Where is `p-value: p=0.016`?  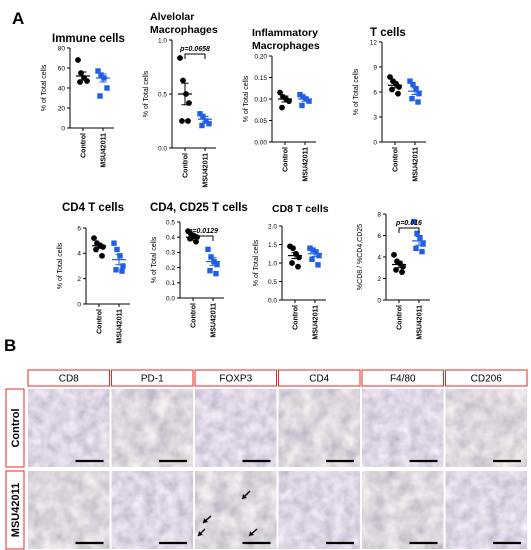 p-value: p=0.016 is located at coordinates (408, 223).